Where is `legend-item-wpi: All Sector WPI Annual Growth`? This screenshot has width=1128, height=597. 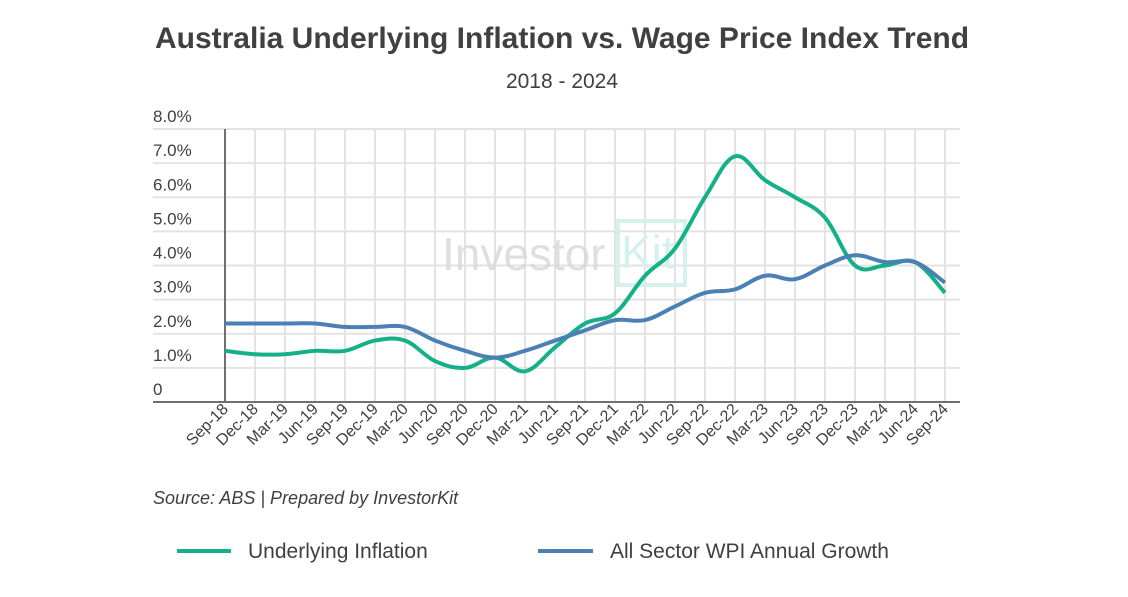 legend-item-wpi: All Sector WPI Annual Growth is located at coordinates (713, 551).